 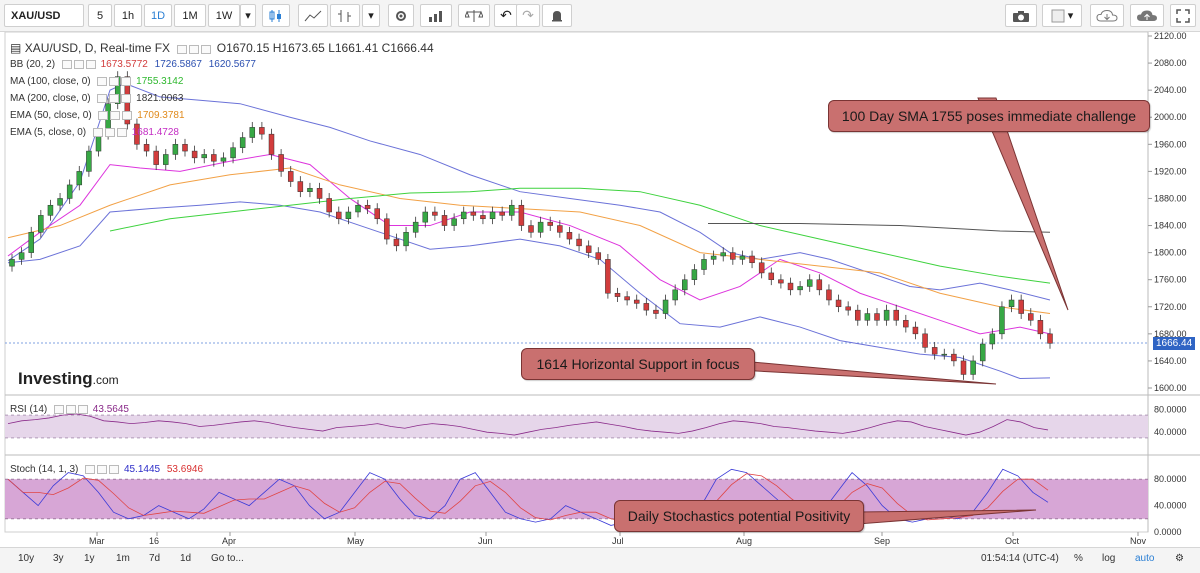 I want to click on log-scale-button: log, so click(x=1109, y=558).